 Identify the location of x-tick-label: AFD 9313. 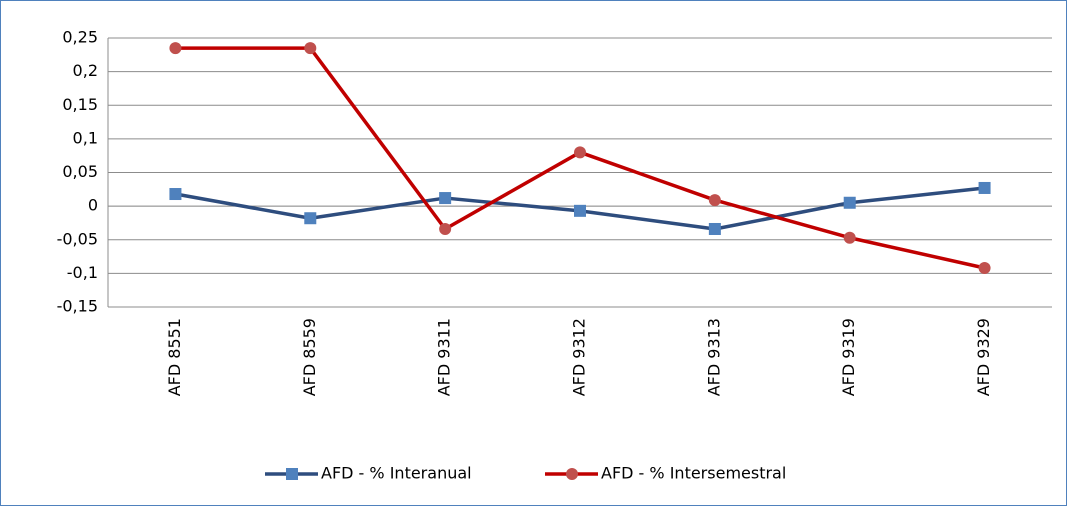
(713, 357).